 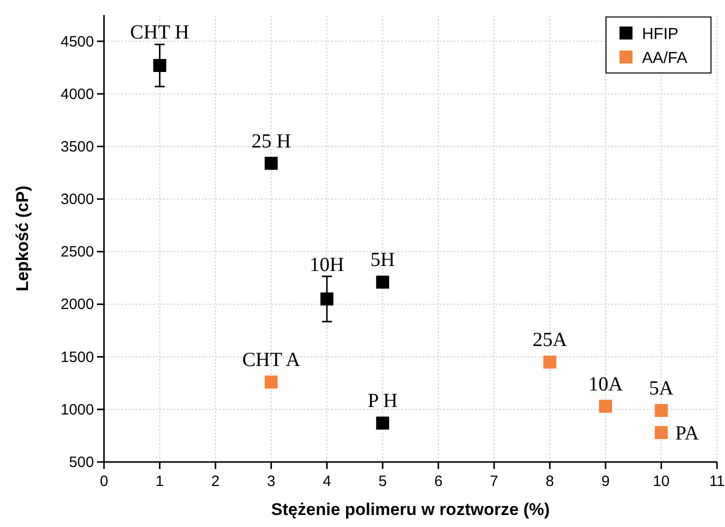 What do you see at coordinates (382, 481) in the screenshot?
I see `x-tick-label: 5` at bounding box center [382, 481].